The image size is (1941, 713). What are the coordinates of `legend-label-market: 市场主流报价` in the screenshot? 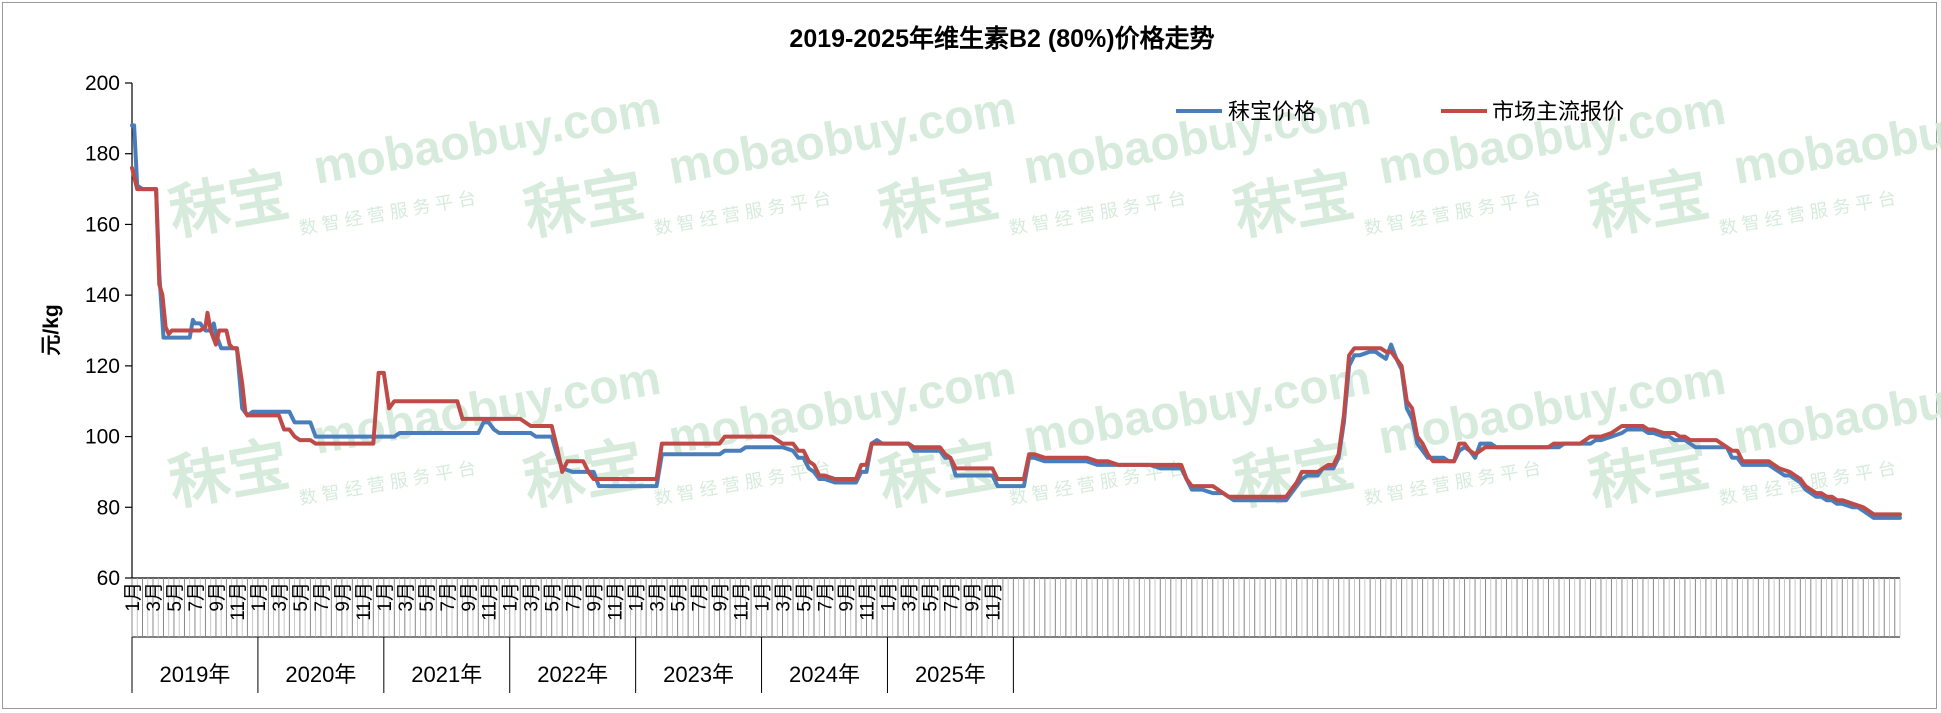 It's located at (1558, 111).